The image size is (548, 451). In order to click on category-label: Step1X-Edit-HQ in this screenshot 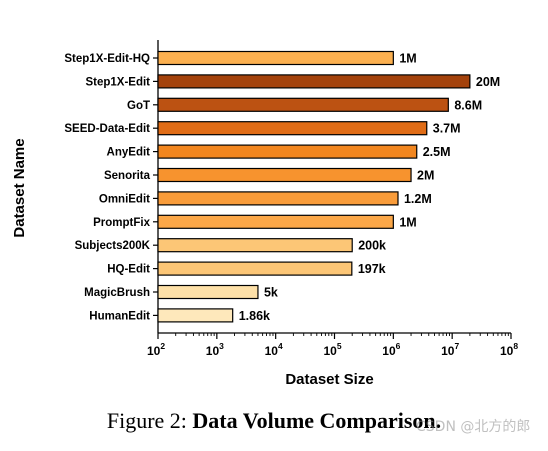, I will do `click(107, 59)`.